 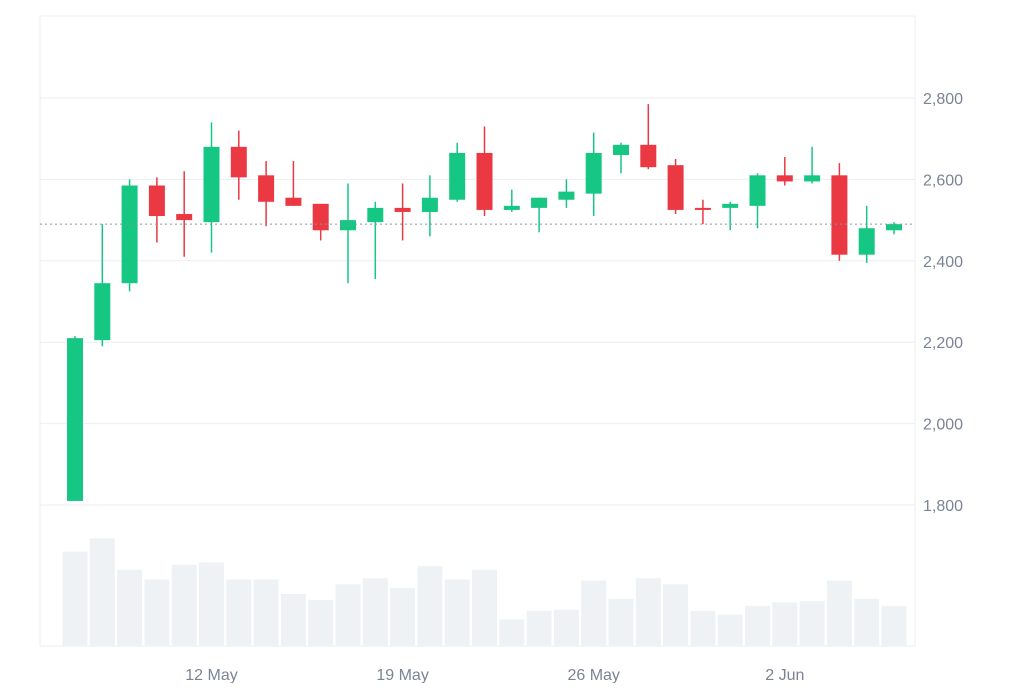 I want to click on y-tick-label: 2,800, so click(x=943, y=99).